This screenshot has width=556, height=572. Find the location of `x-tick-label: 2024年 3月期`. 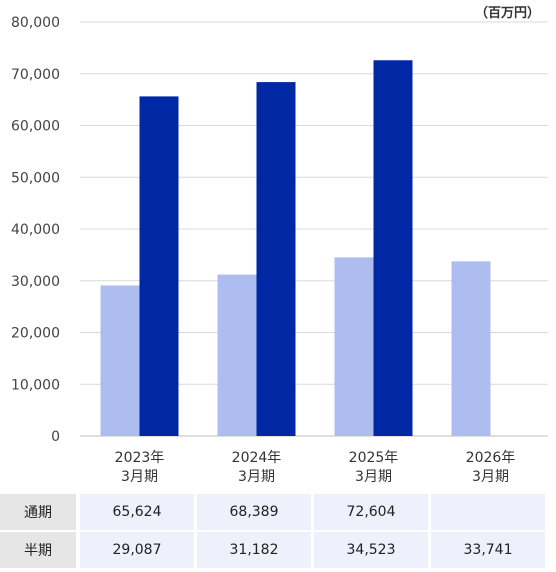

x-tick-label: 2024年 3月期 is located at coordinates (257, 467).